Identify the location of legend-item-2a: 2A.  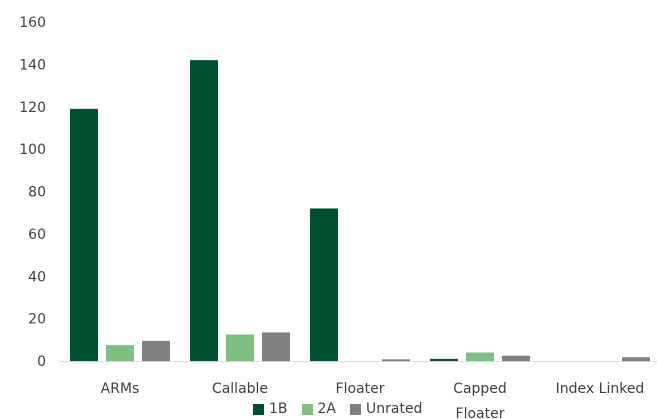
(318, 409).